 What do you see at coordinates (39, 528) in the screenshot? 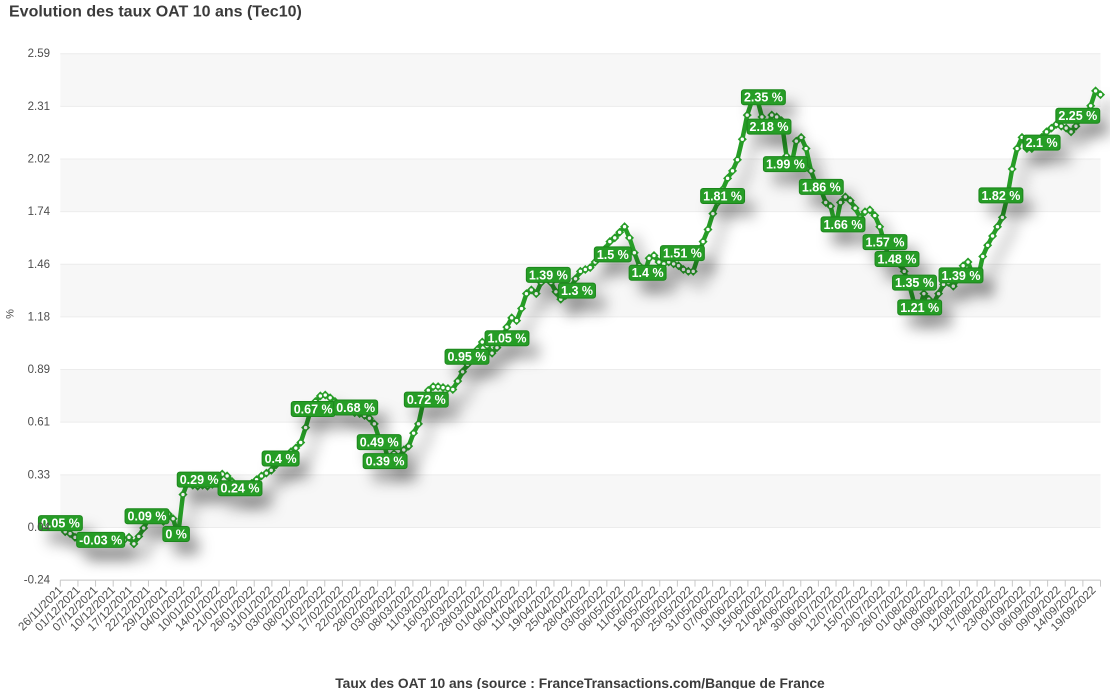
I see `svg-text: 0.04` at bounding box center [39, 528].